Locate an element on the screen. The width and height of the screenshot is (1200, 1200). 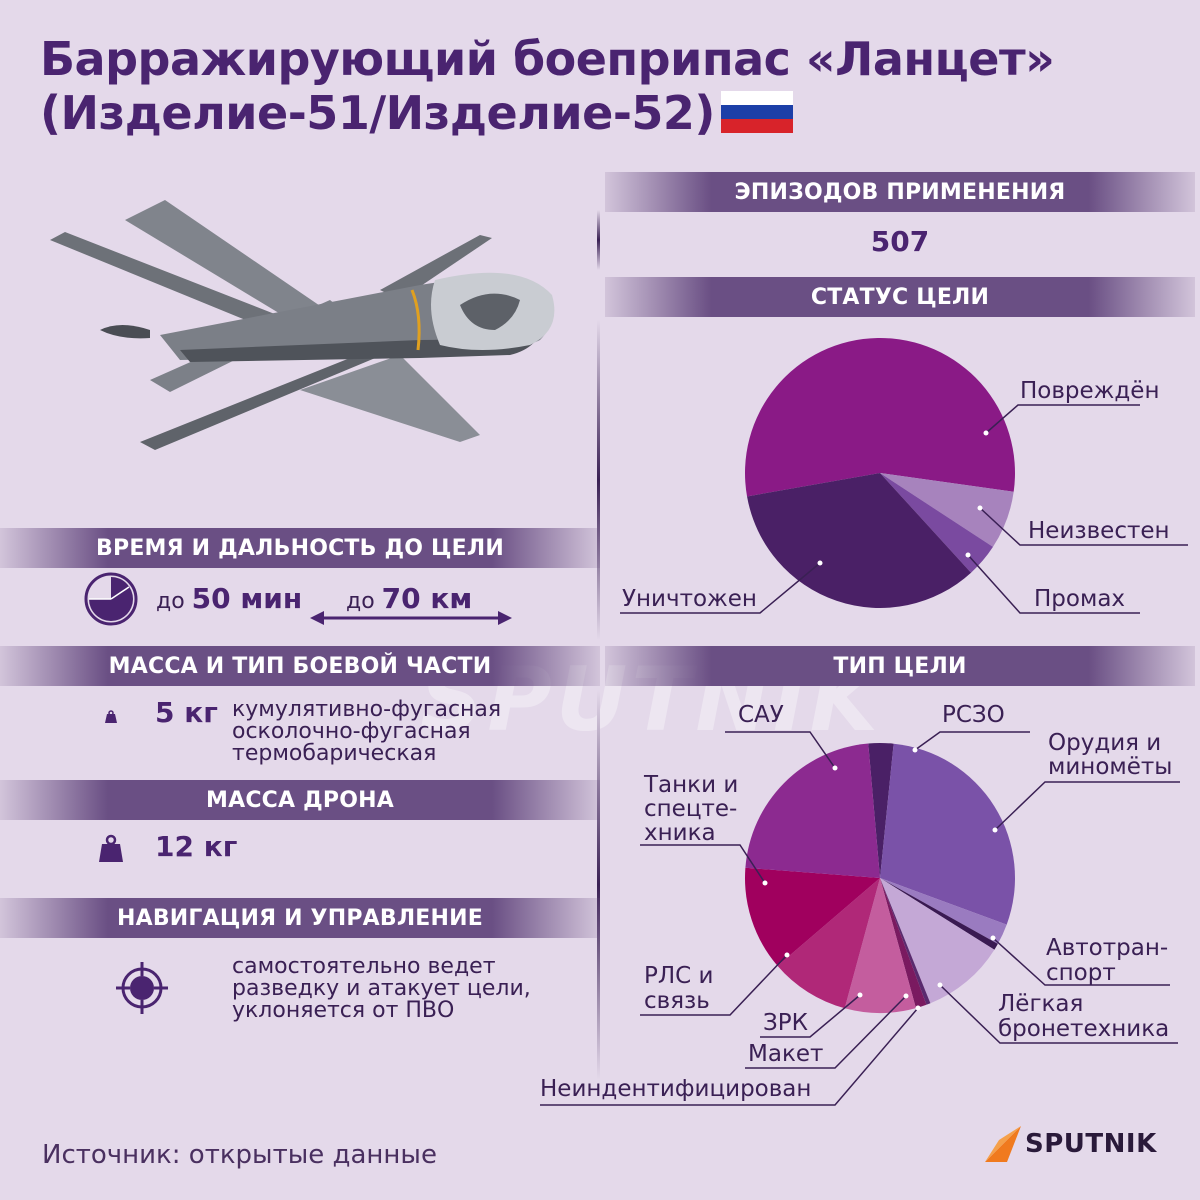
title-line-1: Барражирующий боеприпас «Ланцет» is located at coordinates (547, 59).